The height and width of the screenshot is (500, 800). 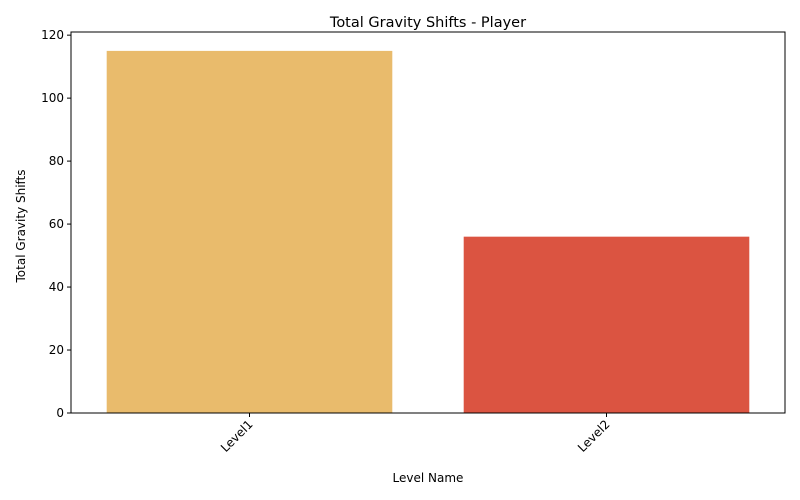 What do you see at coordinates (415, 434) in the screenshot?
I see `x-axis-ticks: Level1 Level2` at bounding box center [415, 434].